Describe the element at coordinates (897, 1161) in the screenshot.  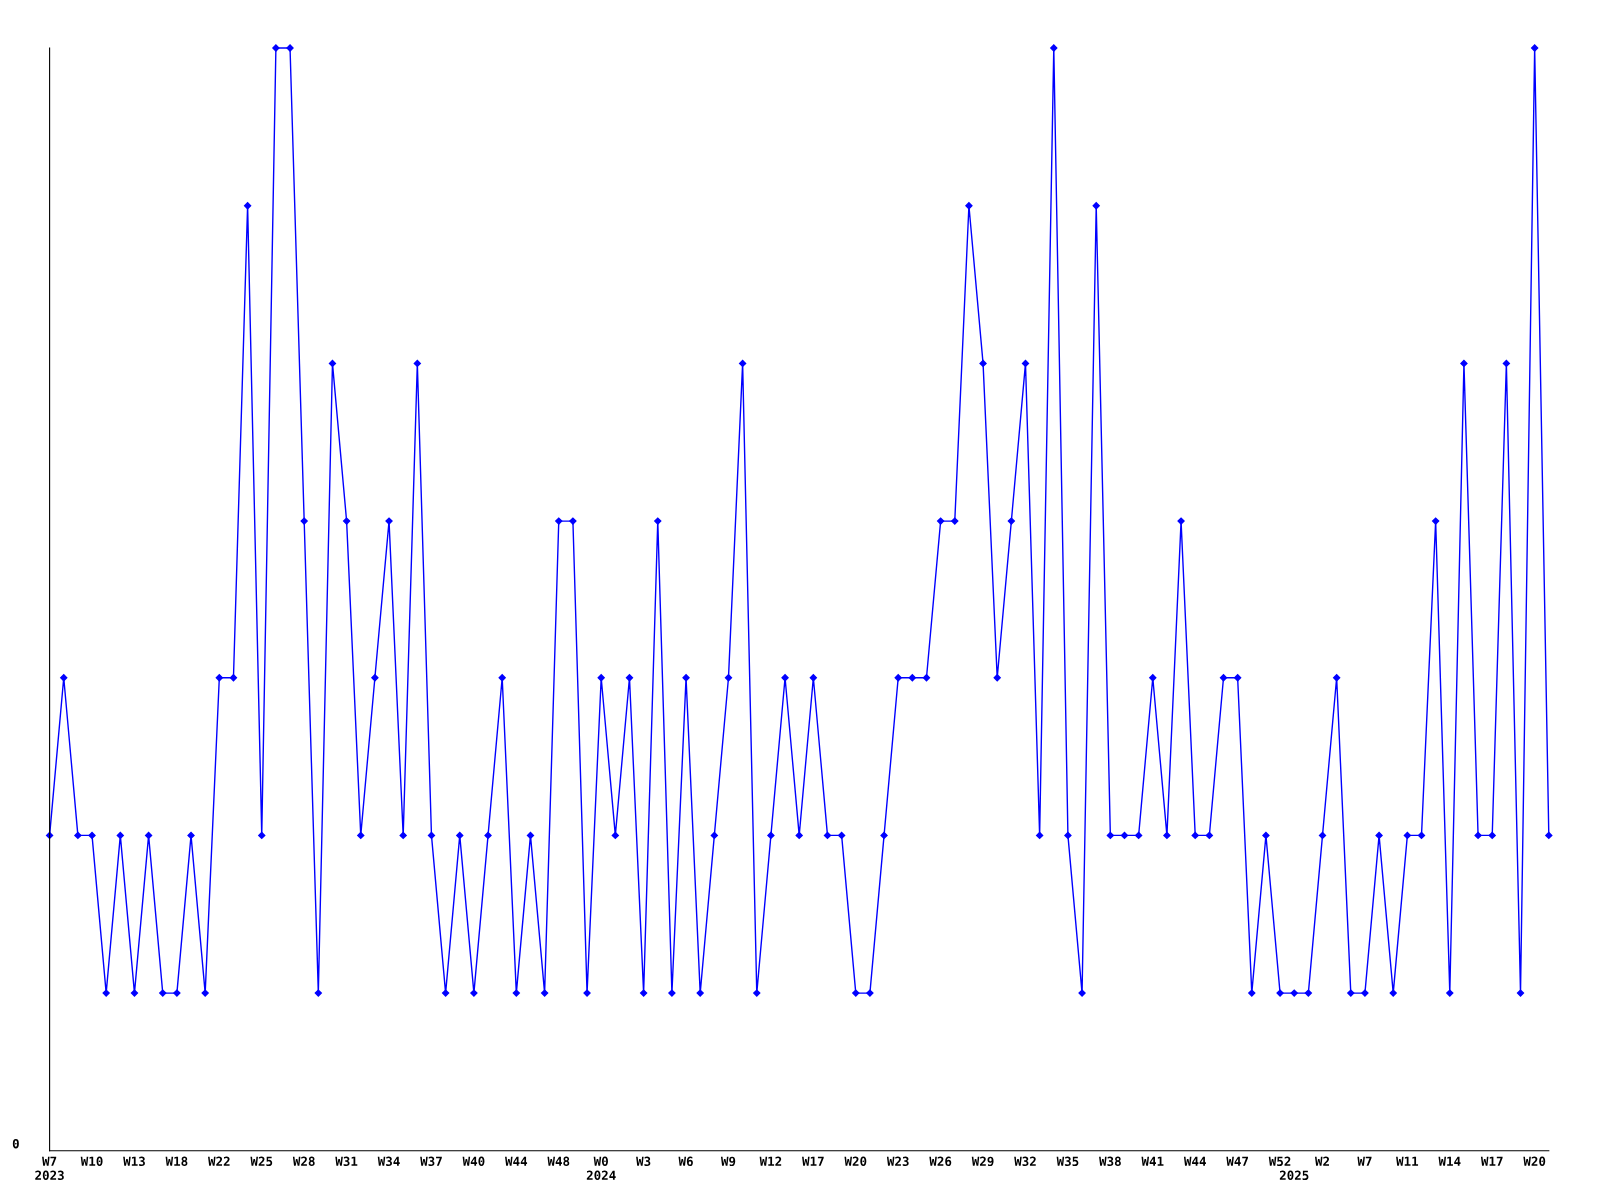
I see `x-tick-label: W23` at that location.